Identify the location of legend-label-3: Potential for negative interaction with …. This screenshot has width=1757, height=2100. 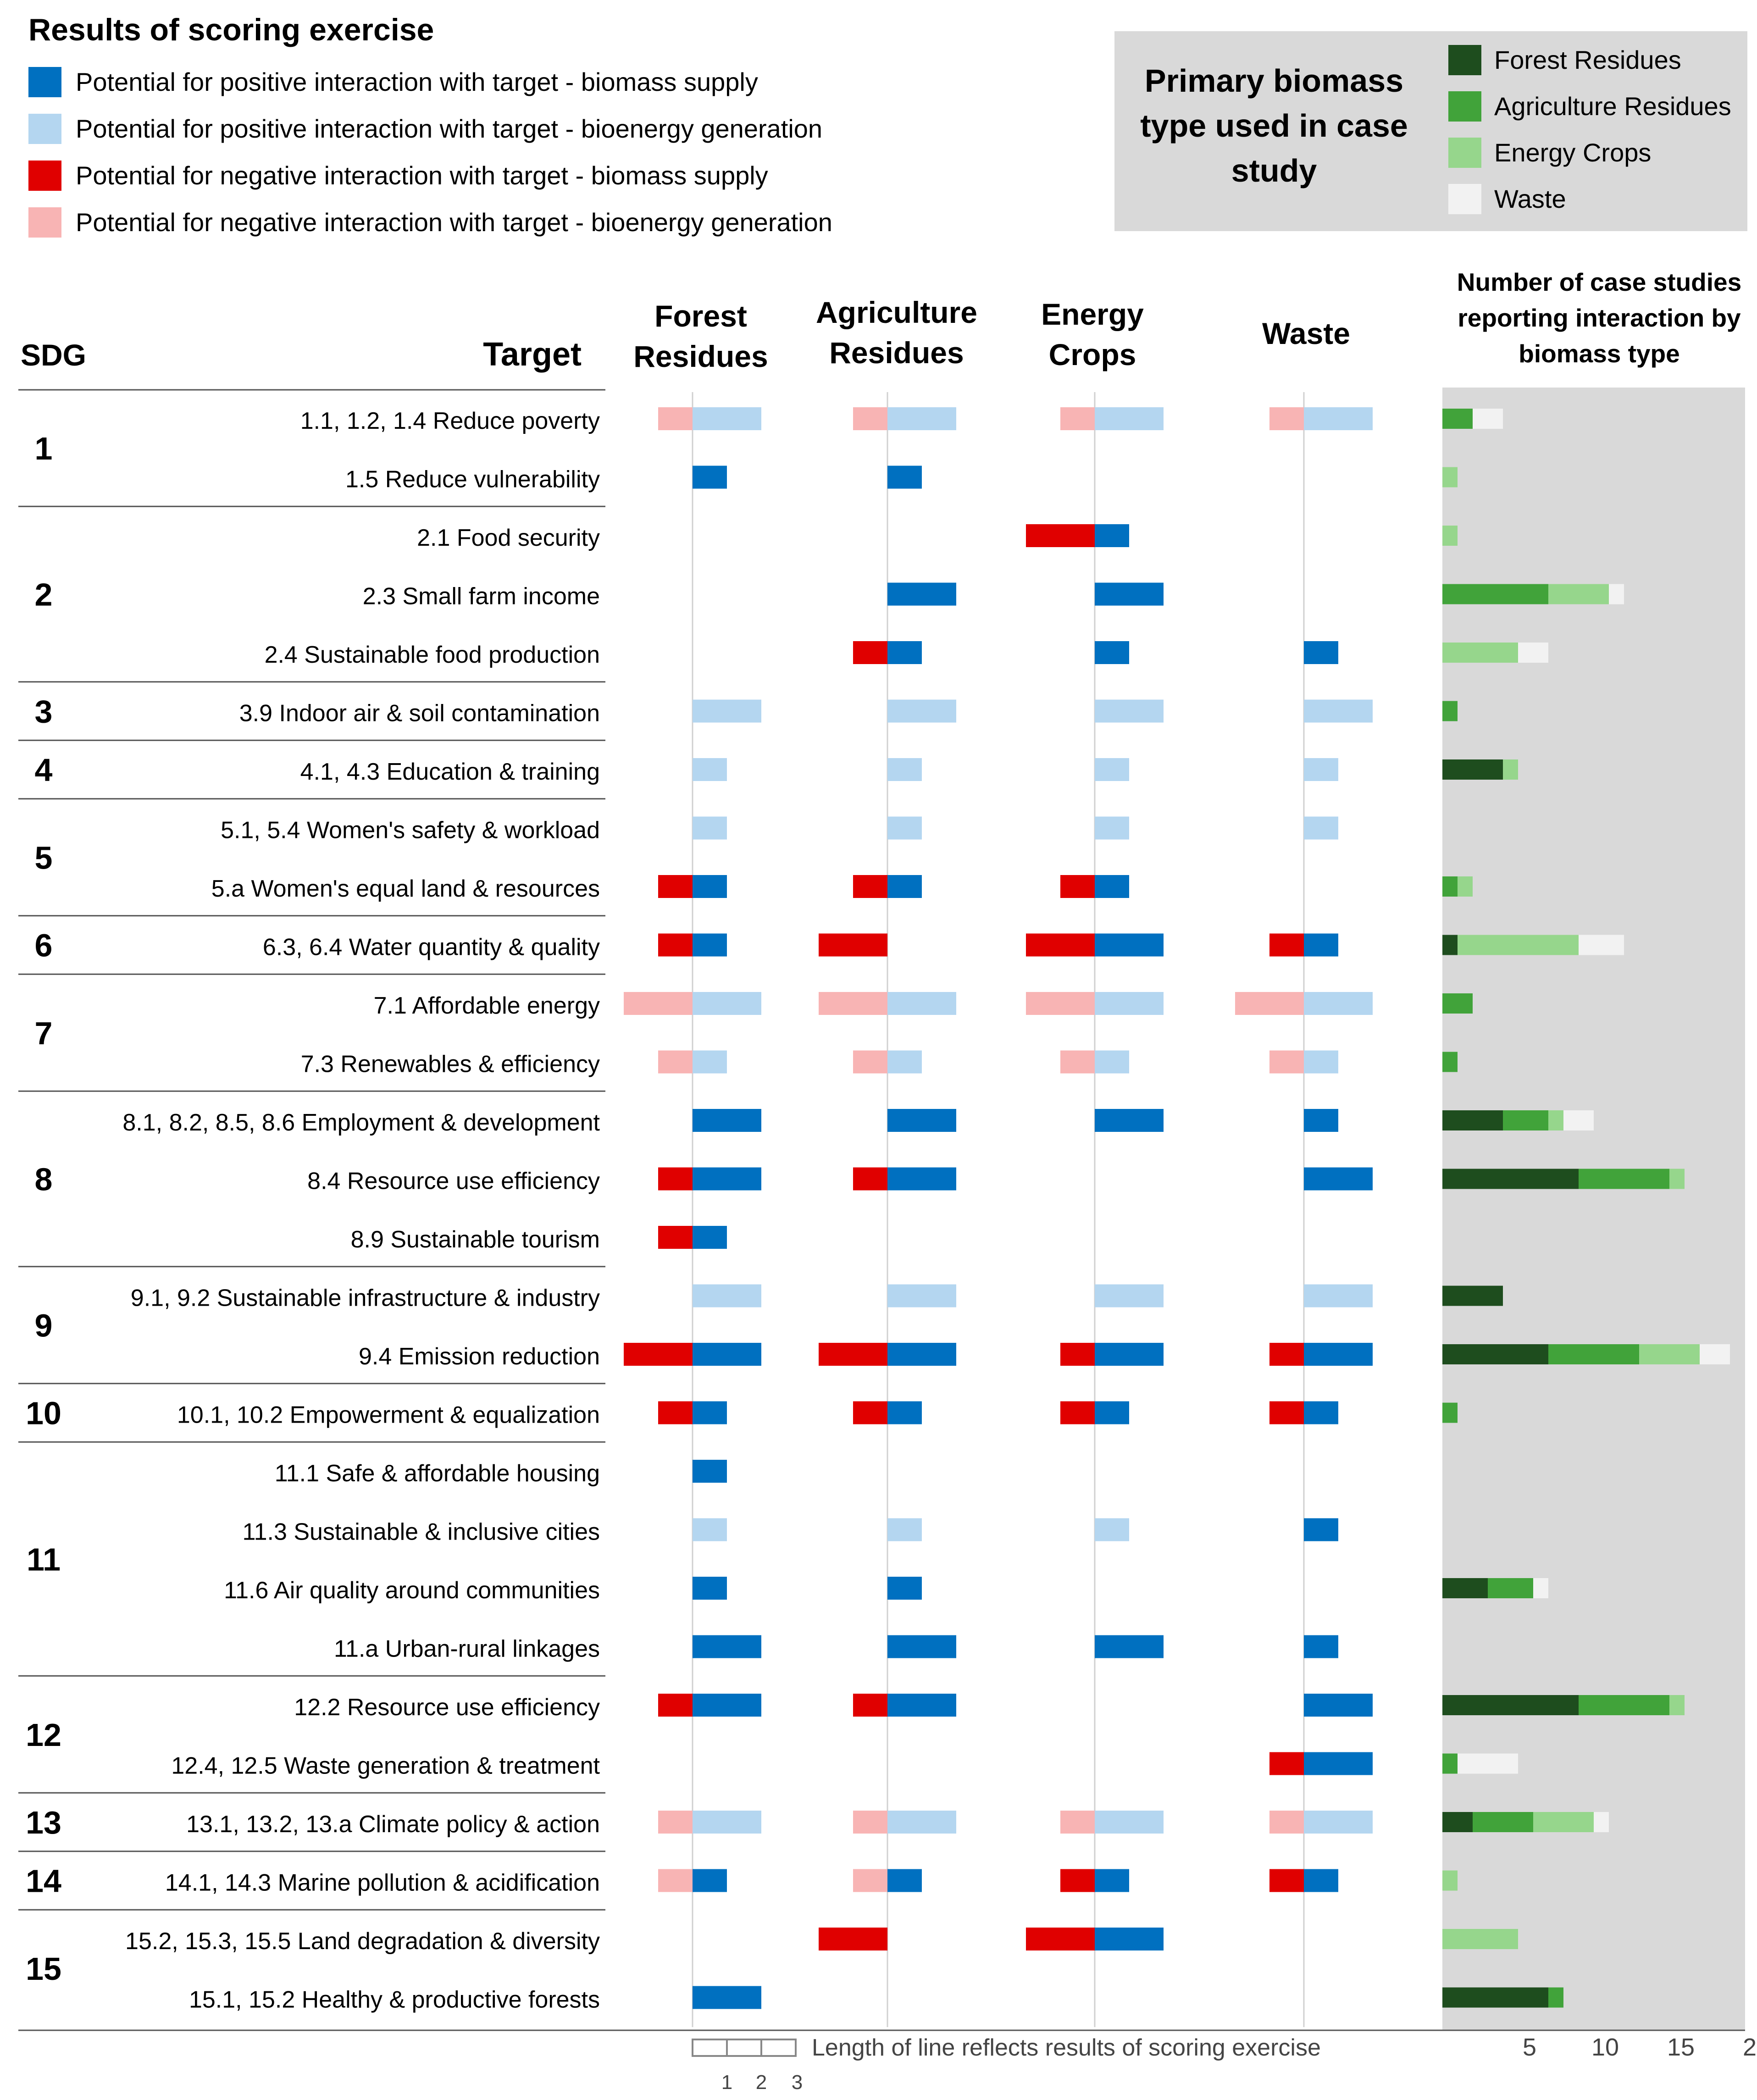
(422, 175).